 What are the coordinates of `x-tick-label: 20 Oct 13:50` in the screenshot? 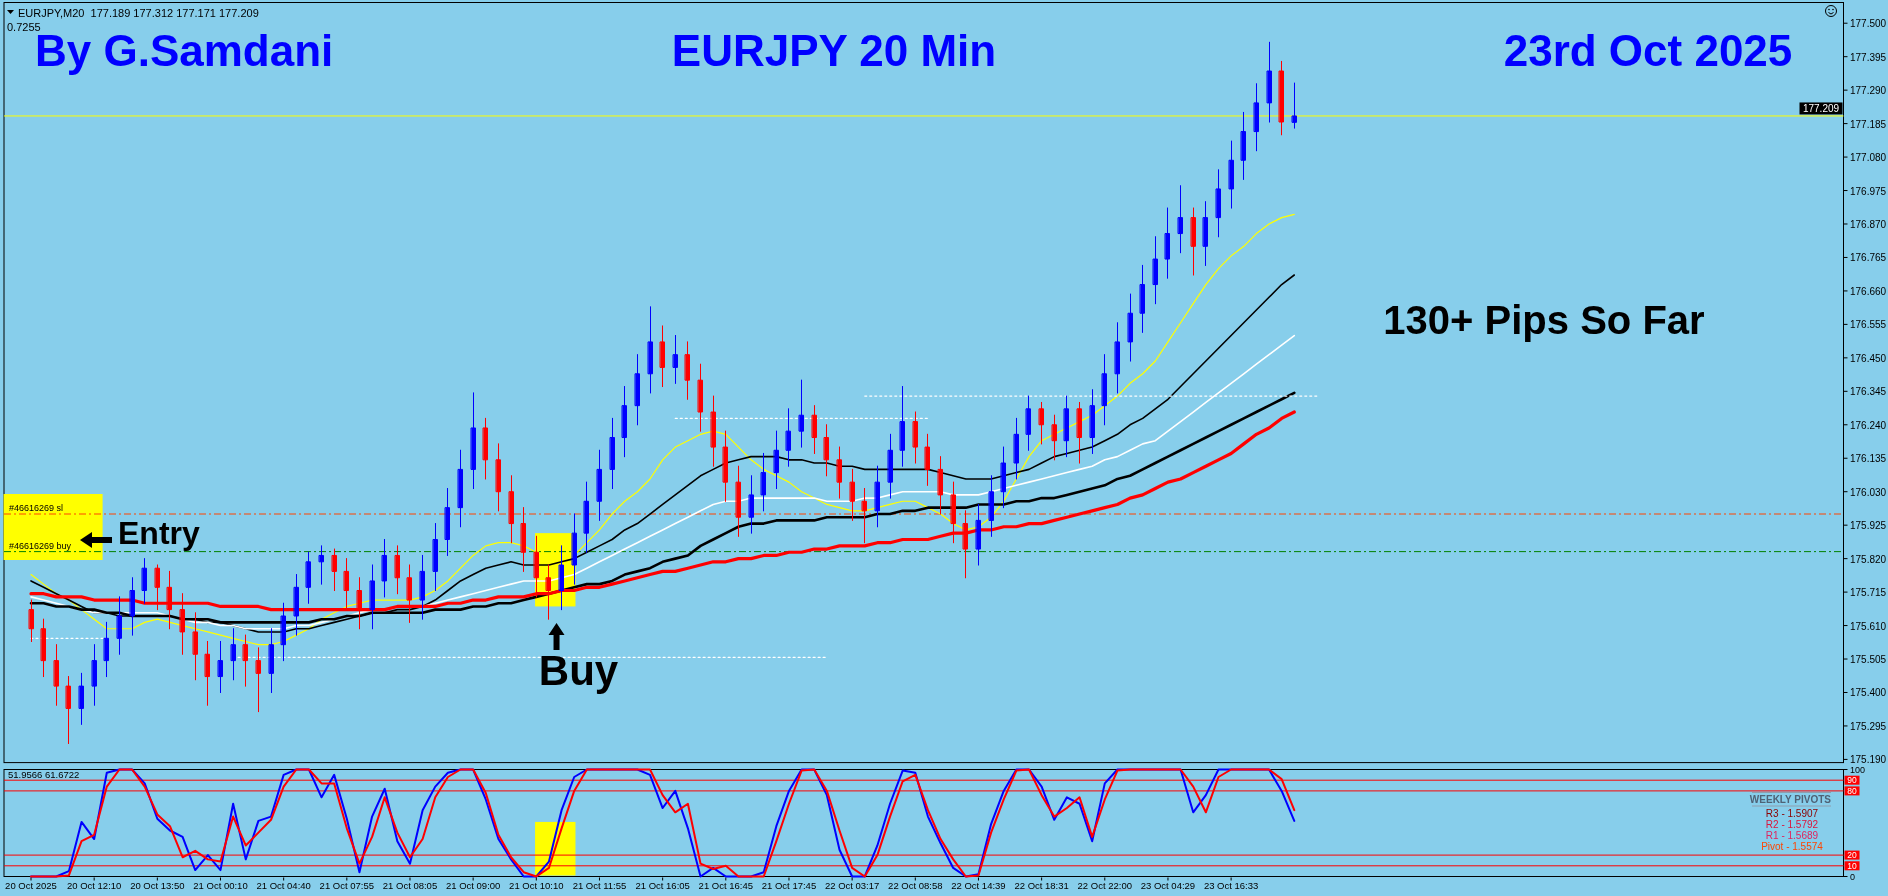 It's located at (157, 885).